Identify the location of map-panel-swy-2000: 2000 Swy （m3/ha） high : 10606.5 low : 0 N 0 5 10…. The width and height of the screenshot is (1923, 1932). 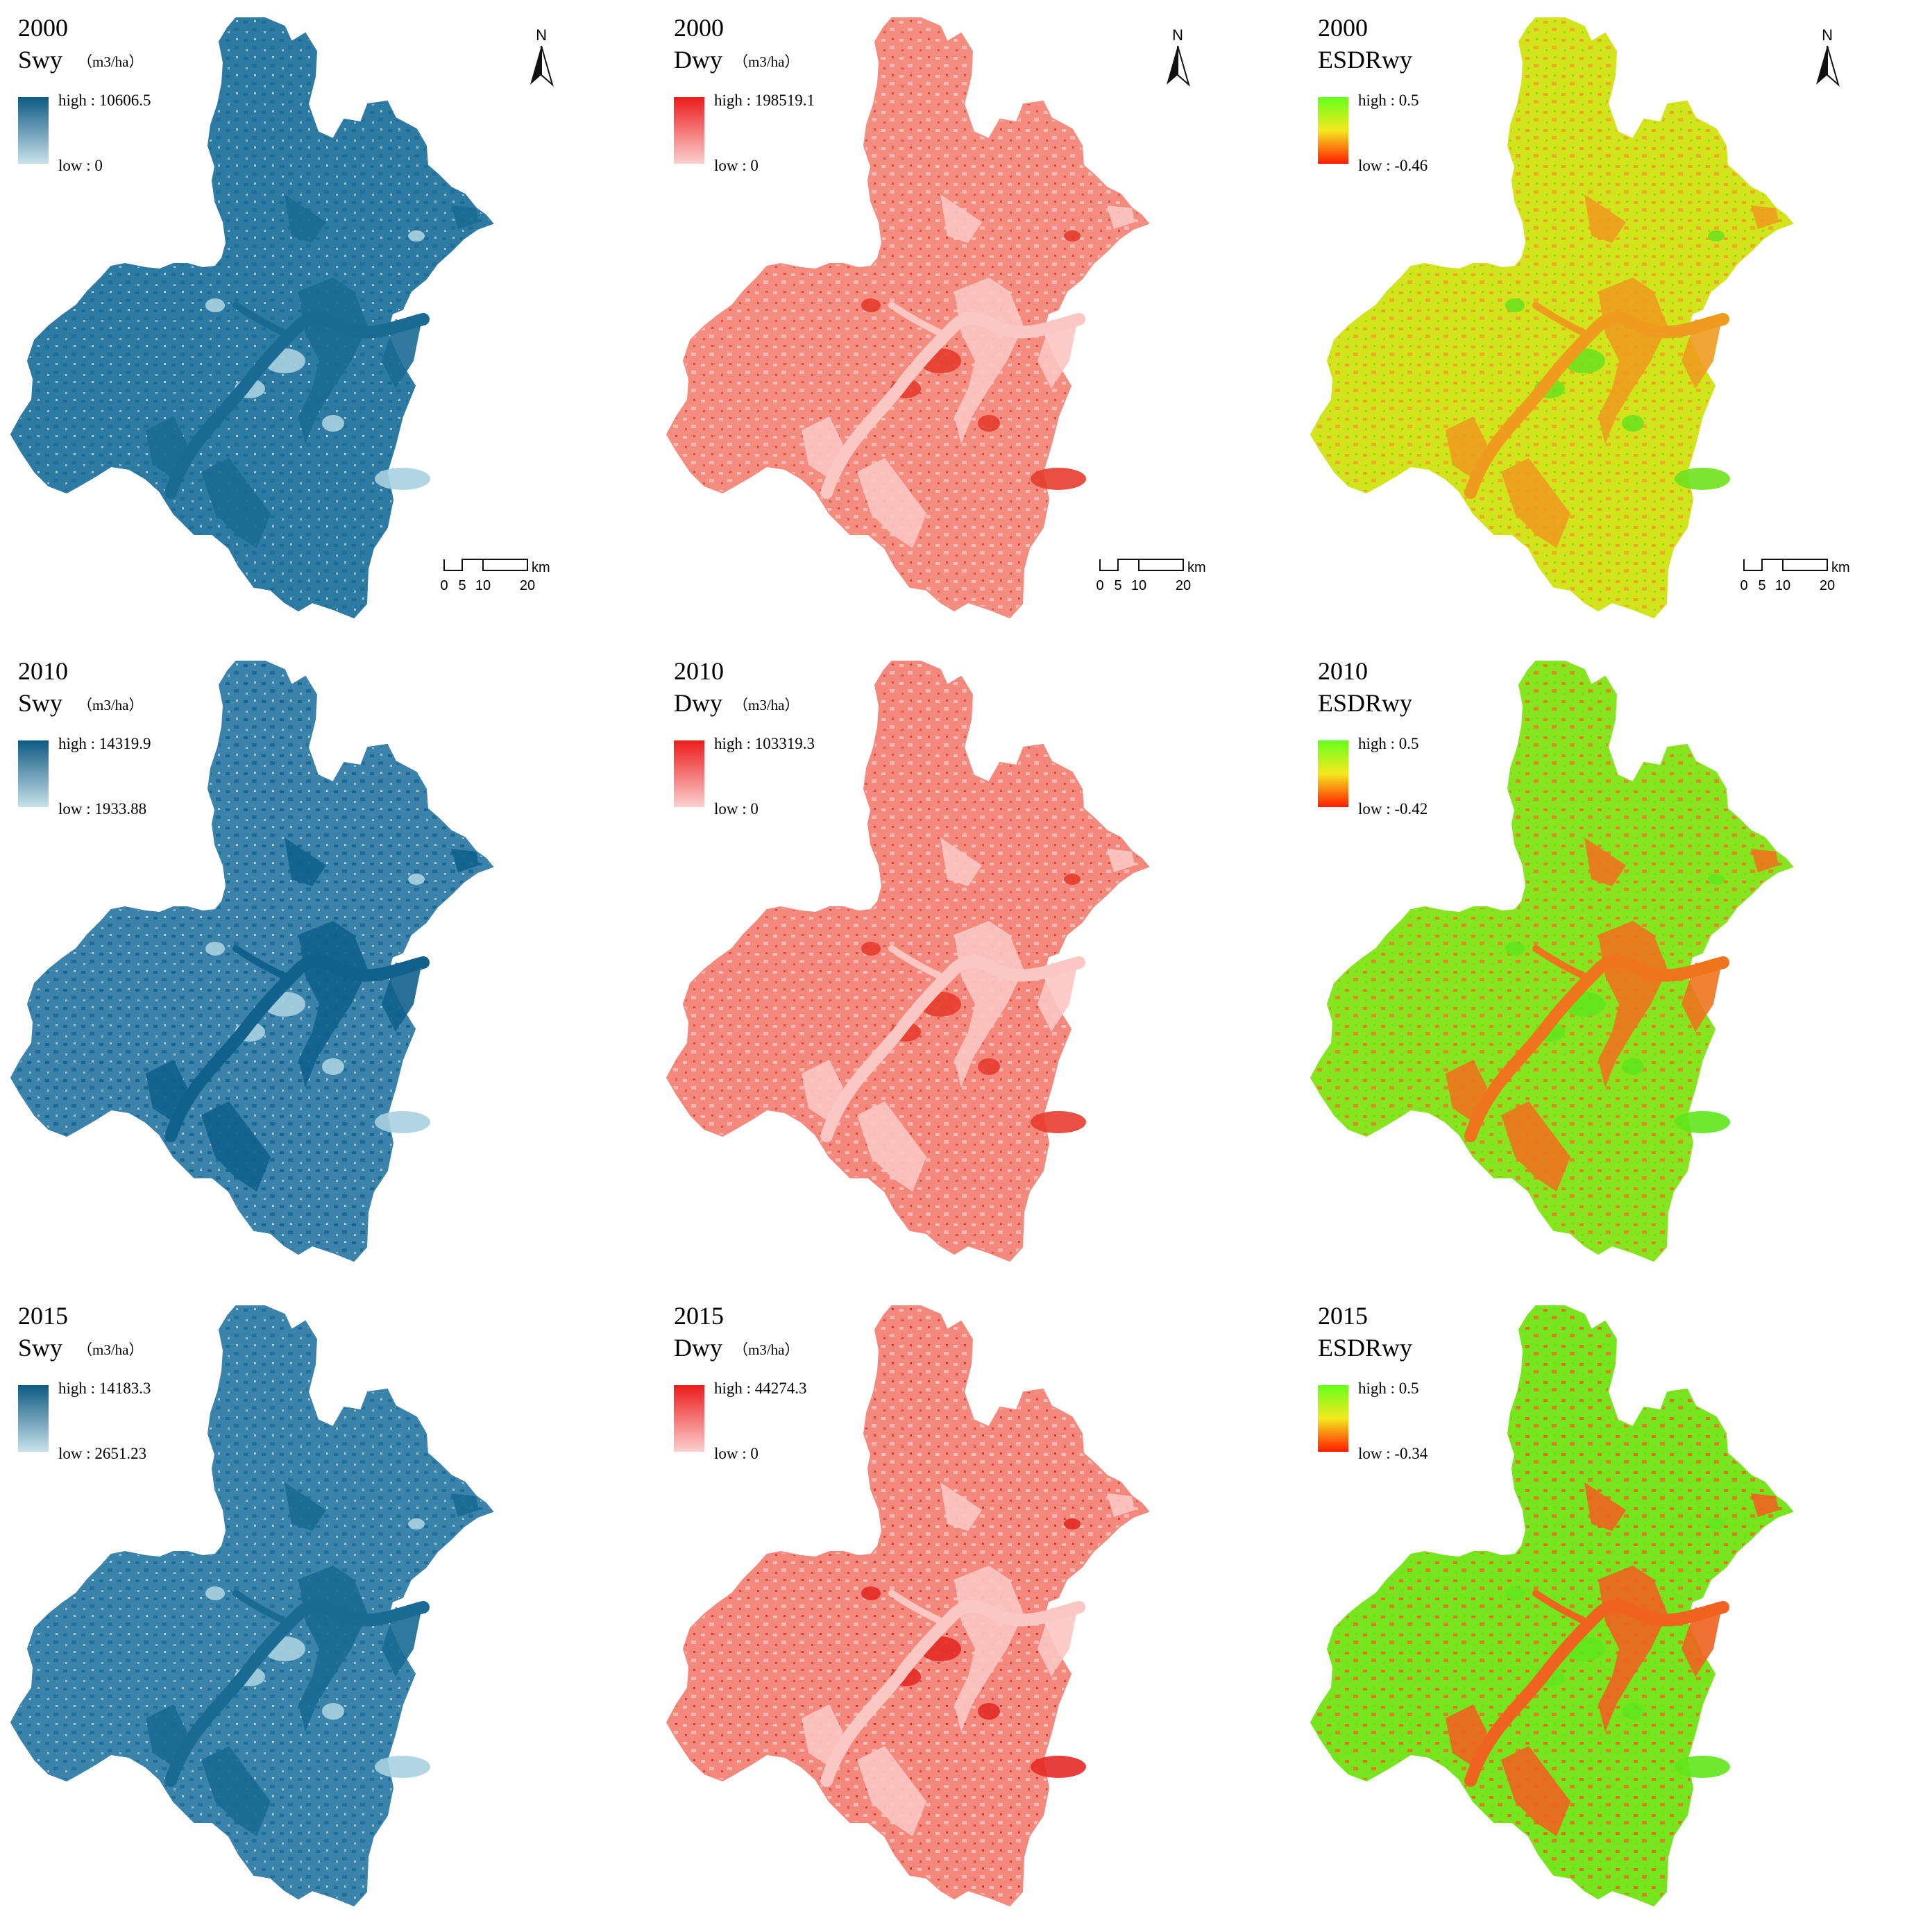
(282, 316).